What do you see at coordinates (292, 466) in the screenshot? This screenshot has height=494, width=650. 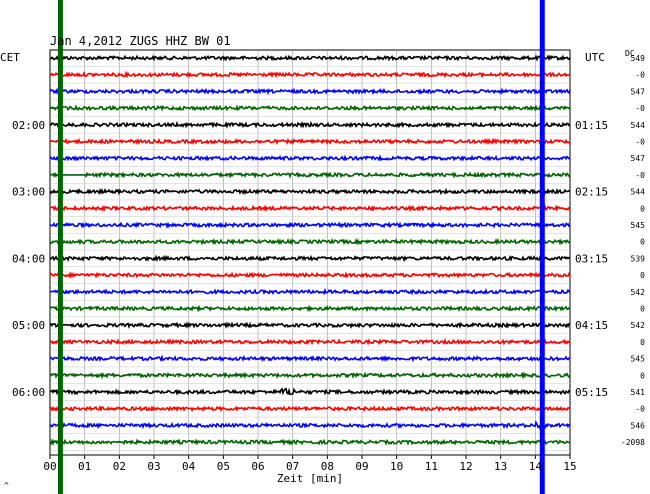 I see `x-tick-label: 07` at bounding box center [292, 466].